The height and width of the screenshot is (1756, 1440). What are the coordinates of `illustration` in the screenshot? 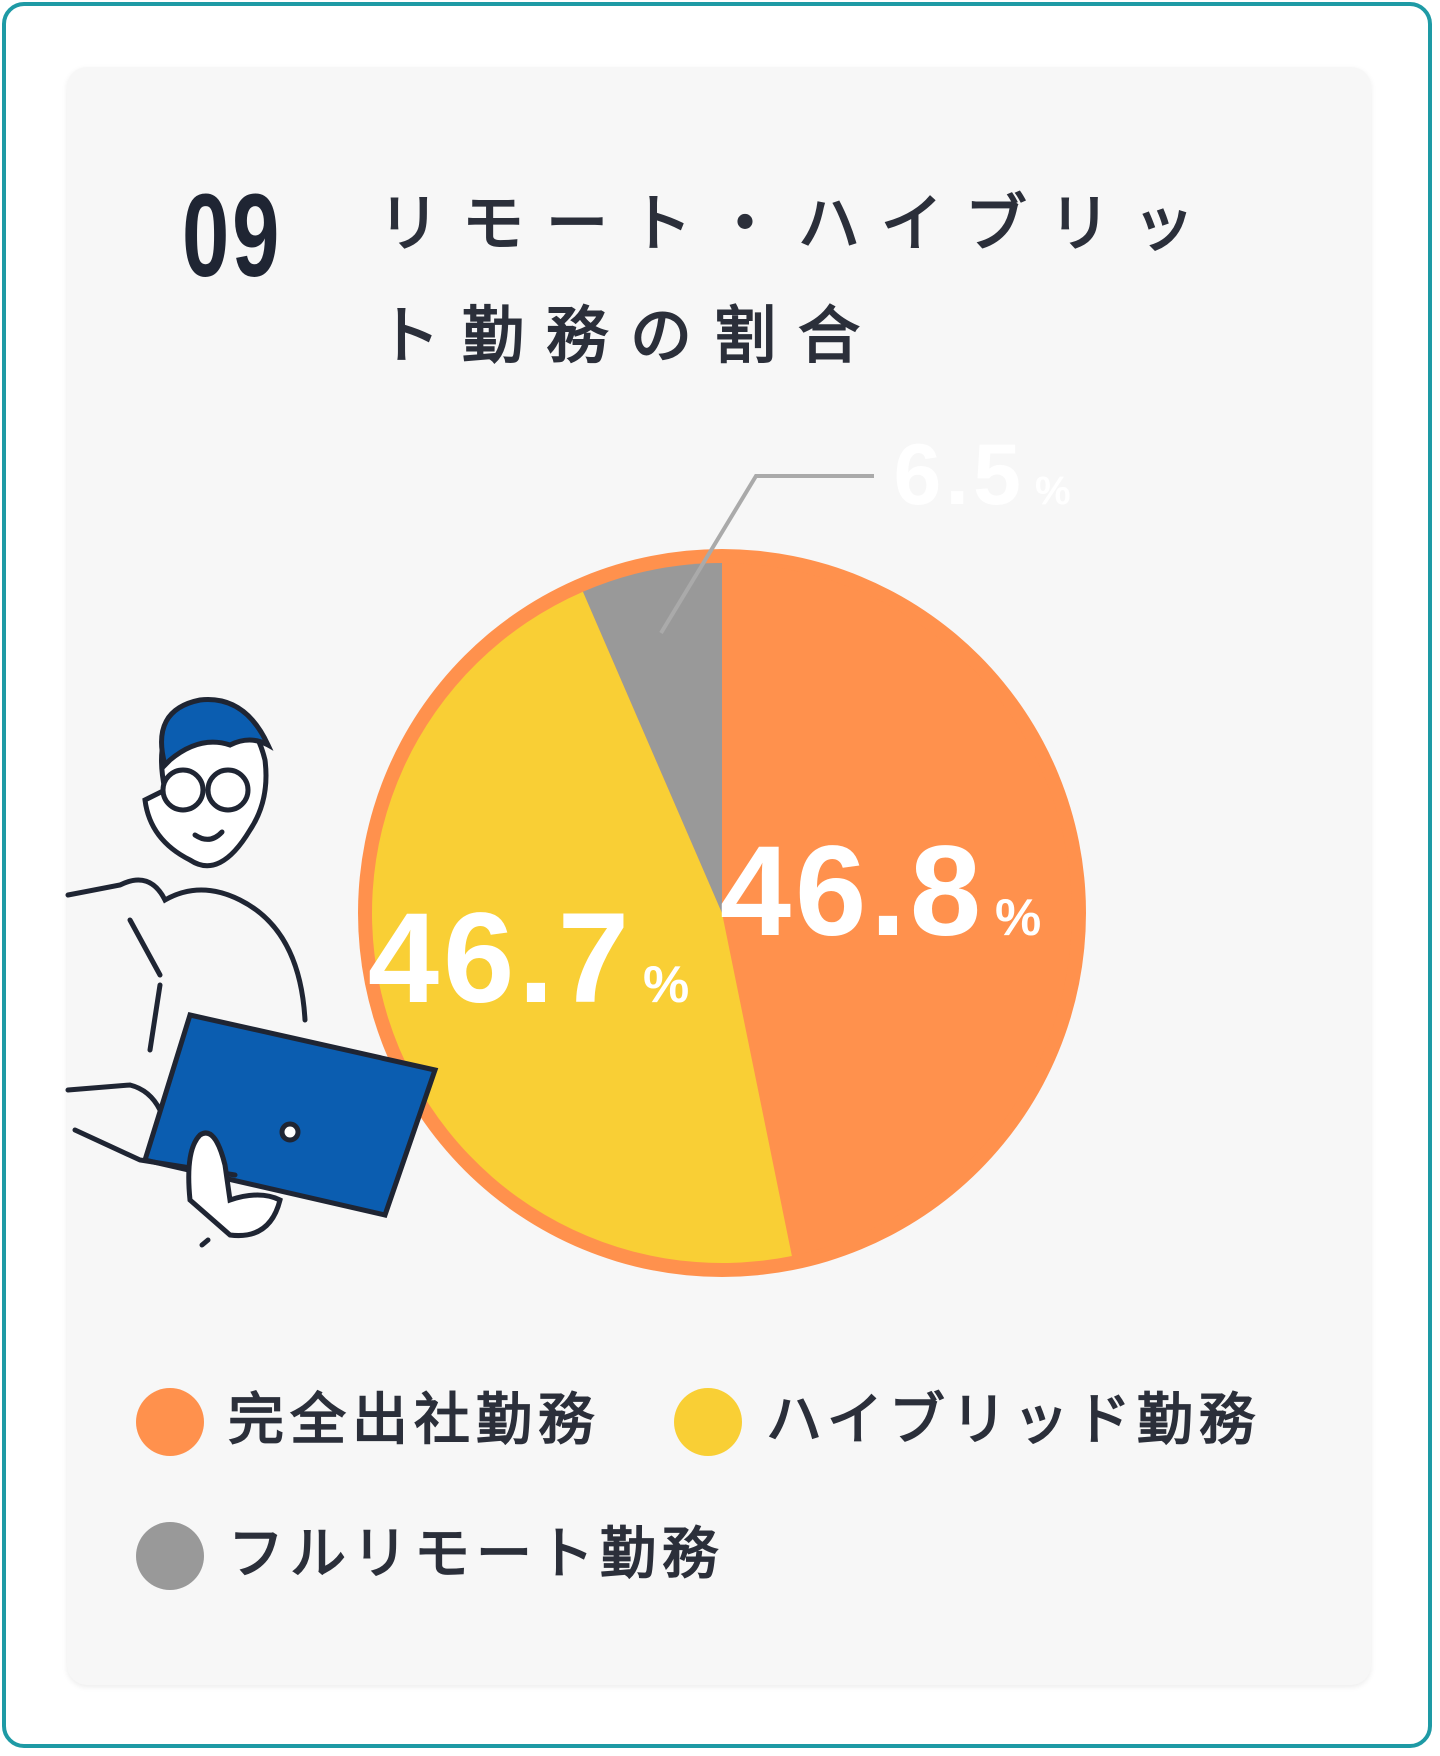 It's located at (252, 972).